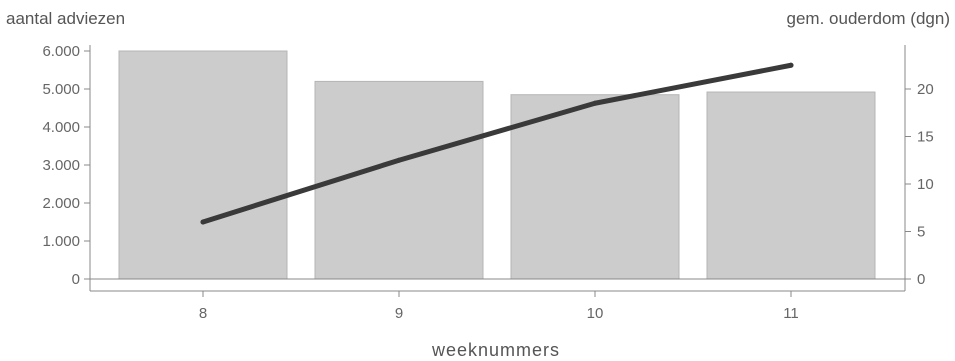  Describe the element at coordinates (61, 89) in the screenshot. I see `left-tick-label: 5.000` at that location.